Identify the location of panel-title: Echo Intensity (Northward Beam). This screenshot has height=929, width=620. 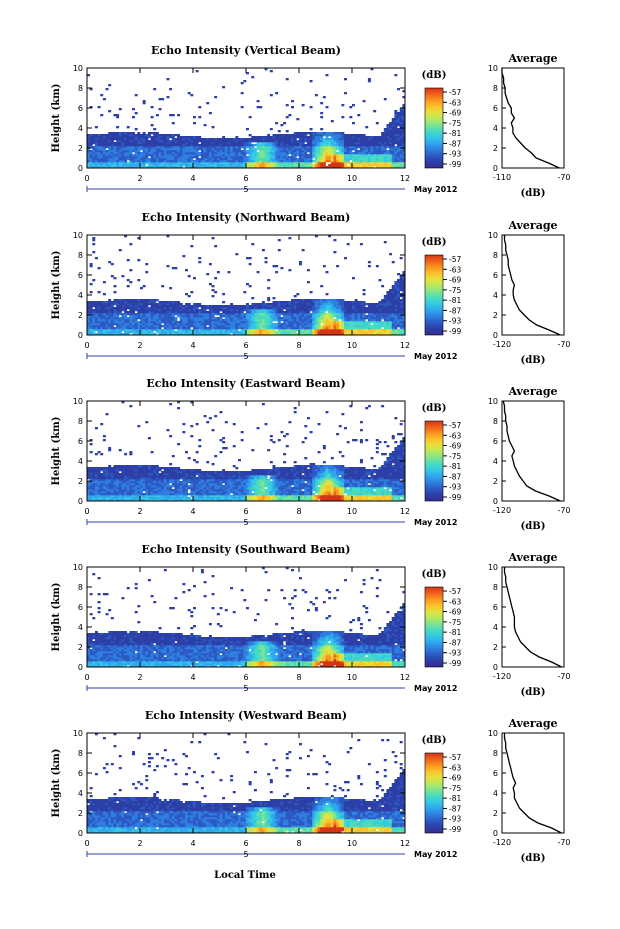
(246, 217).